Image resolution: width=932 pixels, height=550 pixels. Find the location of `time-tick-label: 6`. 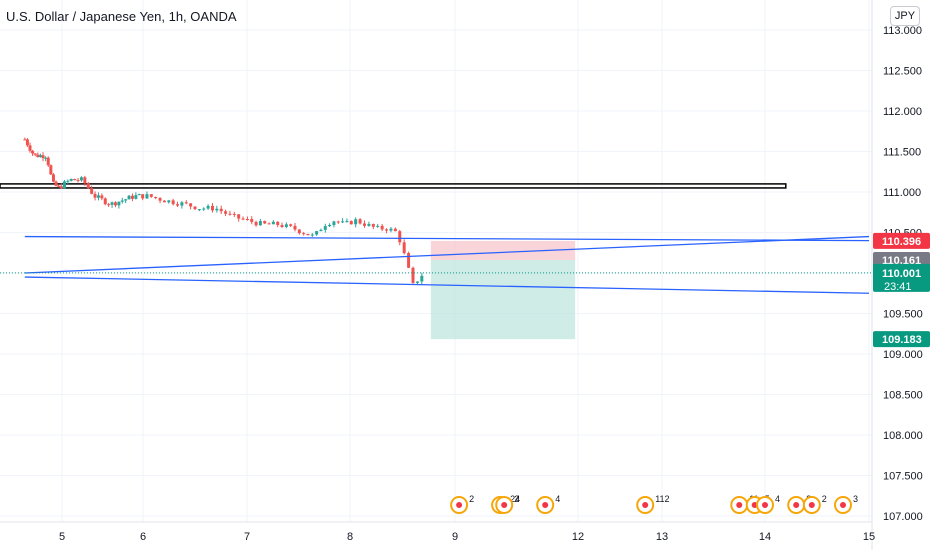

time-tick-label: 6 is located at coordinates (143, 537).